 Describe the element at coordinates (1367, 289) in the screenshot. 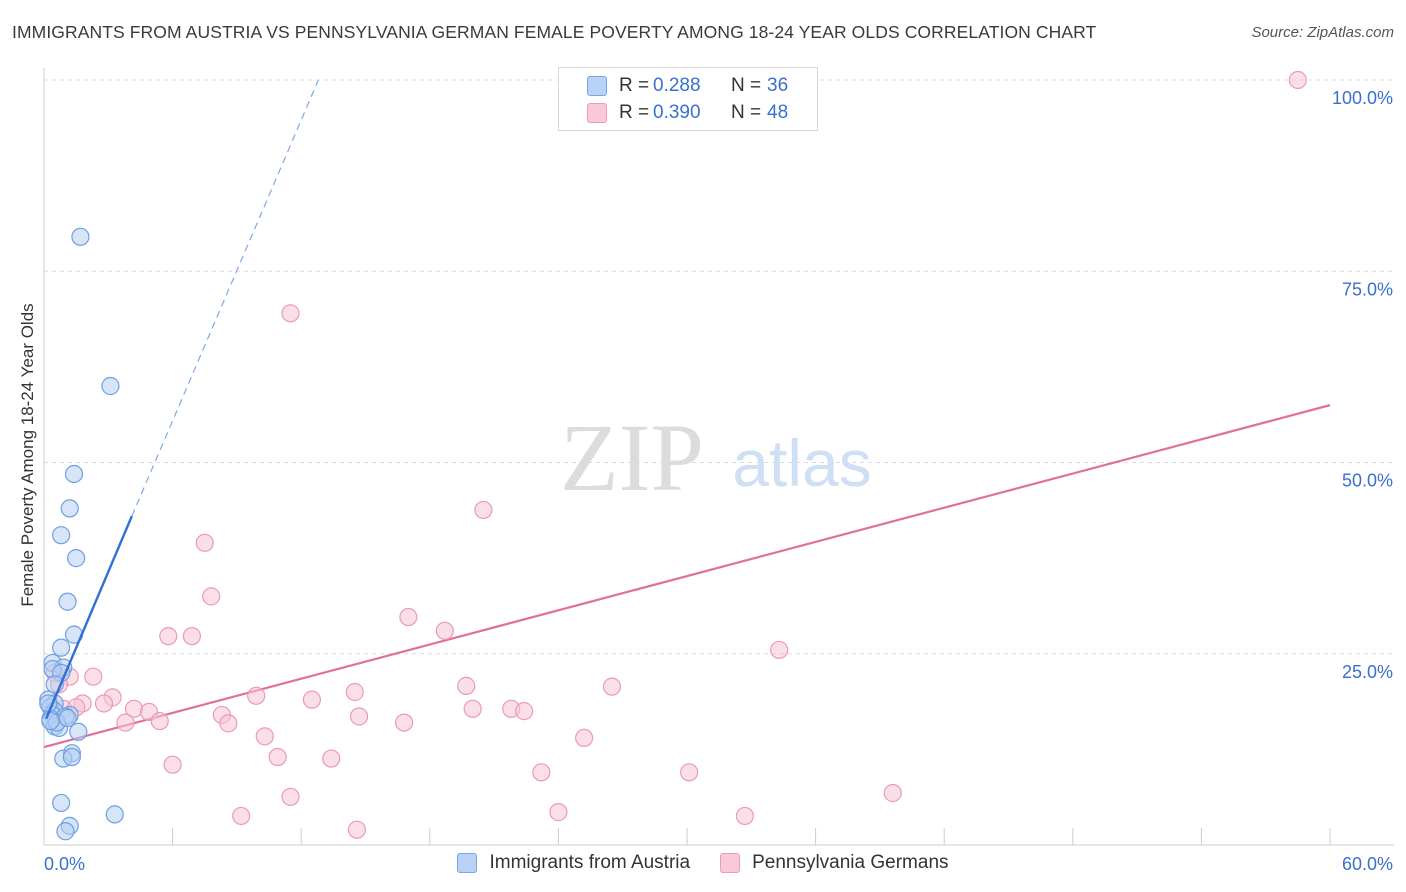

I see `y-tick-label: 75.0%` at that location.